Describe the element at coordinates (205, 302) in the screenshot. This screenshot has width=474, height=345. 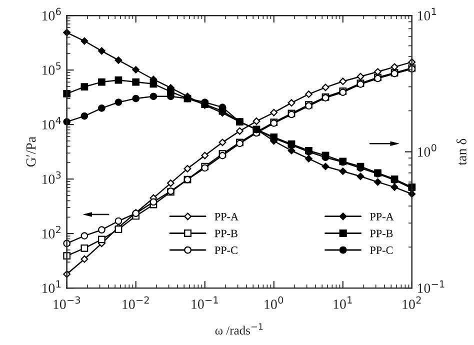
I see `x-tick-label: 10$^{−1}$` at that location.